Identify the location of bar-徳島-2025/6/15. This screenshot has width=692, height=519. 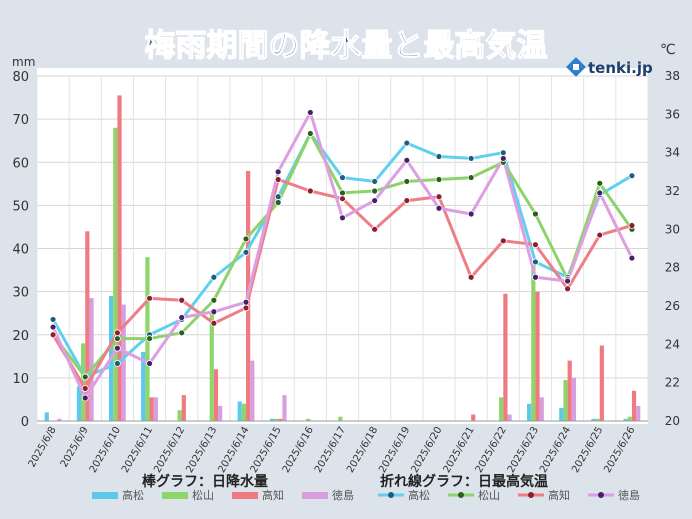
(284, 408).